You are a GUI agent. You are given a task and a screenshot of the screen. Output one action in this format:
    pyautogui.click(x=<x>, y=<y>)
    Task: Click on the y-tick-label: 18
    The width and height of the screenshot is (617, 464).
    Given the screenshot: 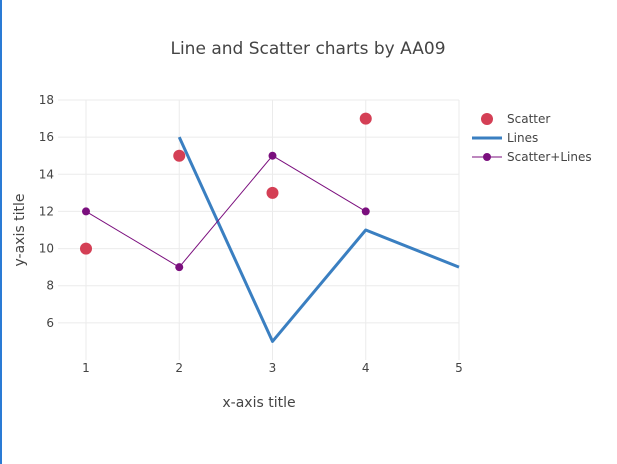 What is the action you would take?
    pyautogui.click(x=46, y=100)
    